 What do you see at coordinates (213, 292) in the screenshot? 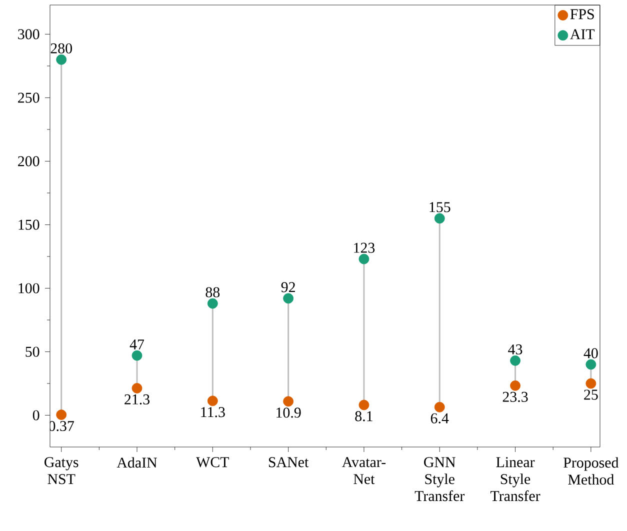
I see `data-label: 88` at bounding box center [213, 292].